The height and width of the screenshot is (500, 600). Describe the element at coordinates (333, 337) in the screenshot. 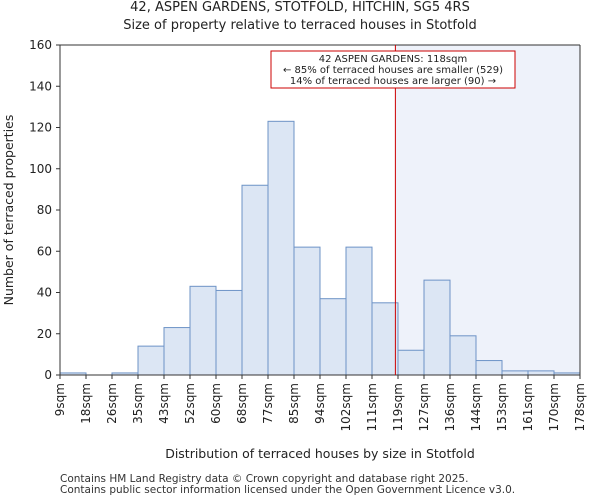

I see `bar-94sqm` at that location.